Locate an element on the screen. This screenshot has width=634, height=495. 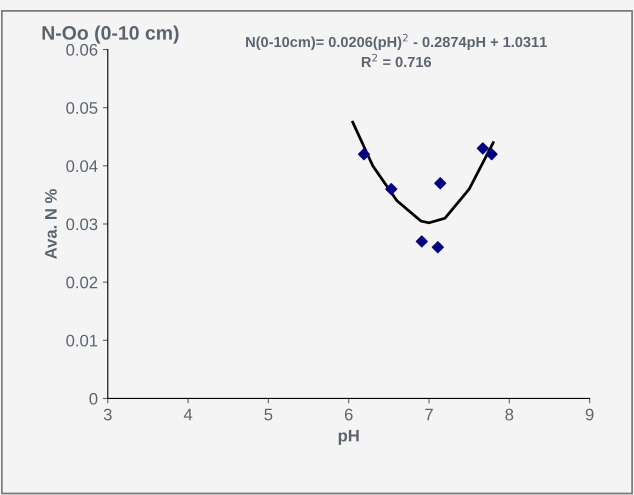
y-axis-title: Ava. N % is located at coordinates (51, 224).